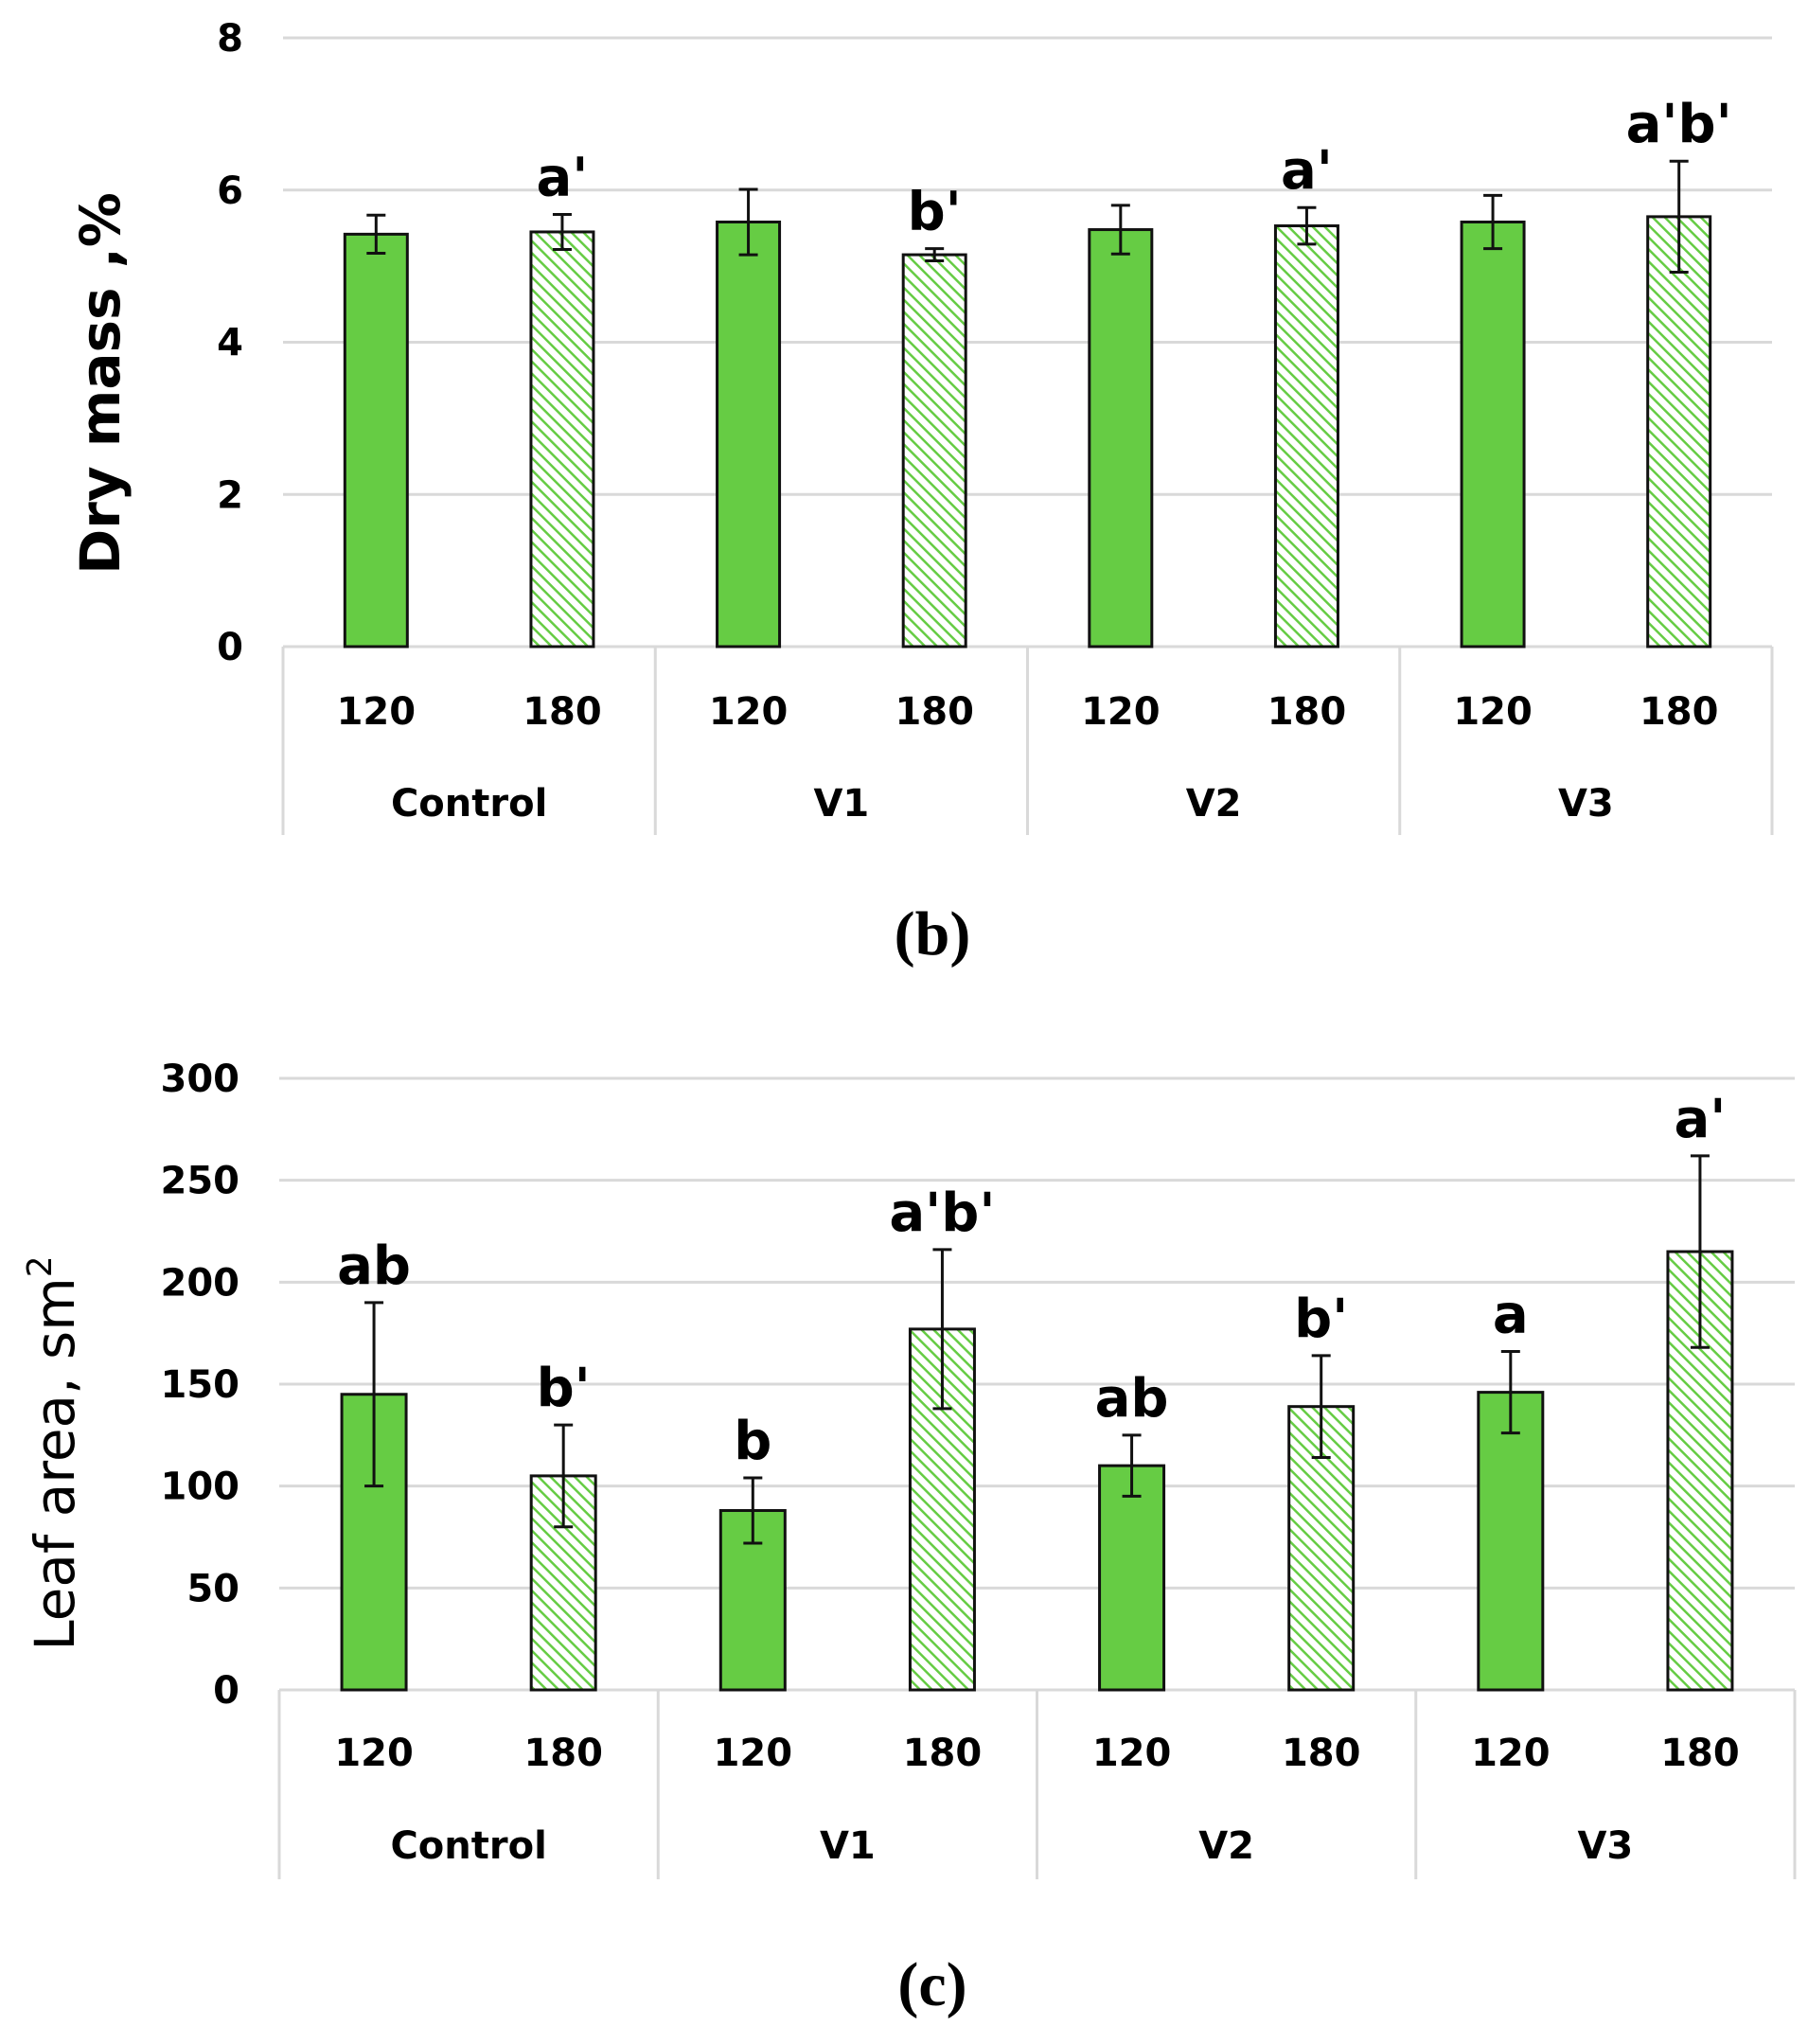 The image size is (1808, 2044). I want to click on y-tick-label-6: 300, so click(200, 1079).